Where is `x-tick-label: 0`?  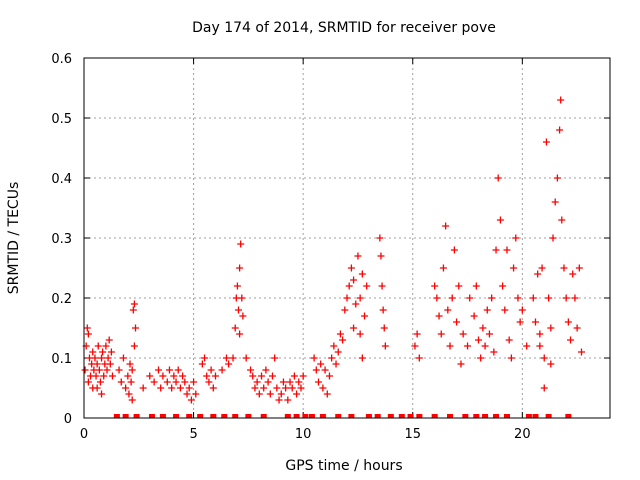 x-tick-label: 0 is located at coordinates (84, 434).